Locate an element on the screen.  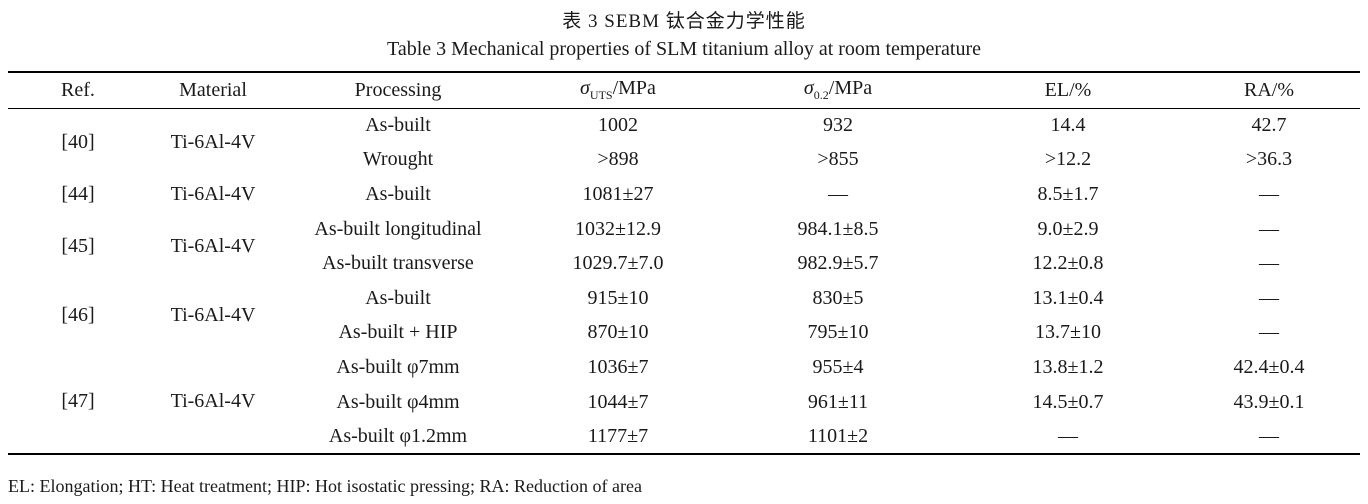
yield-cell: 961±11 is located at coordinates (838, 401).